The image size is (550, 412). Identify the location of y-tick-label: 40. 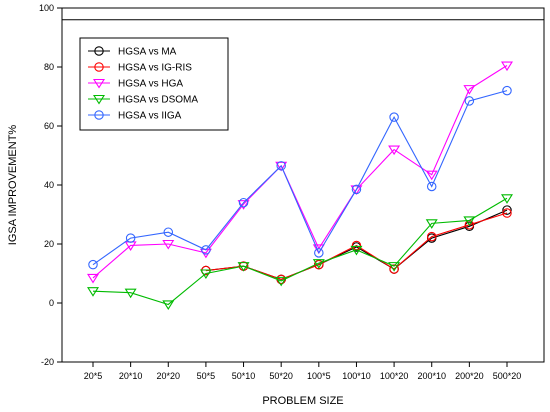
(49, 185).